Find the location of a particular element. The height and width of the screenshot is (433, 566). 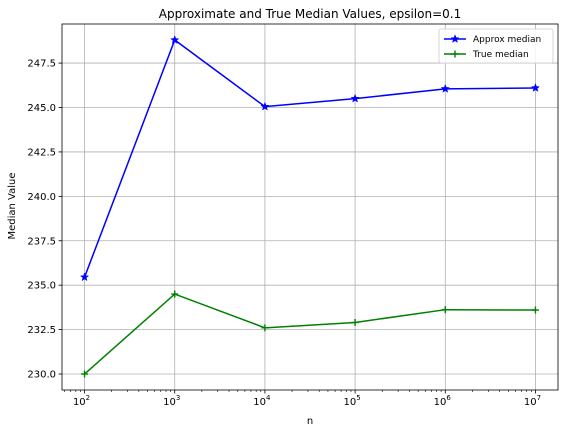

y-tick-label: 247.5 is located at coordinates (41, 64).